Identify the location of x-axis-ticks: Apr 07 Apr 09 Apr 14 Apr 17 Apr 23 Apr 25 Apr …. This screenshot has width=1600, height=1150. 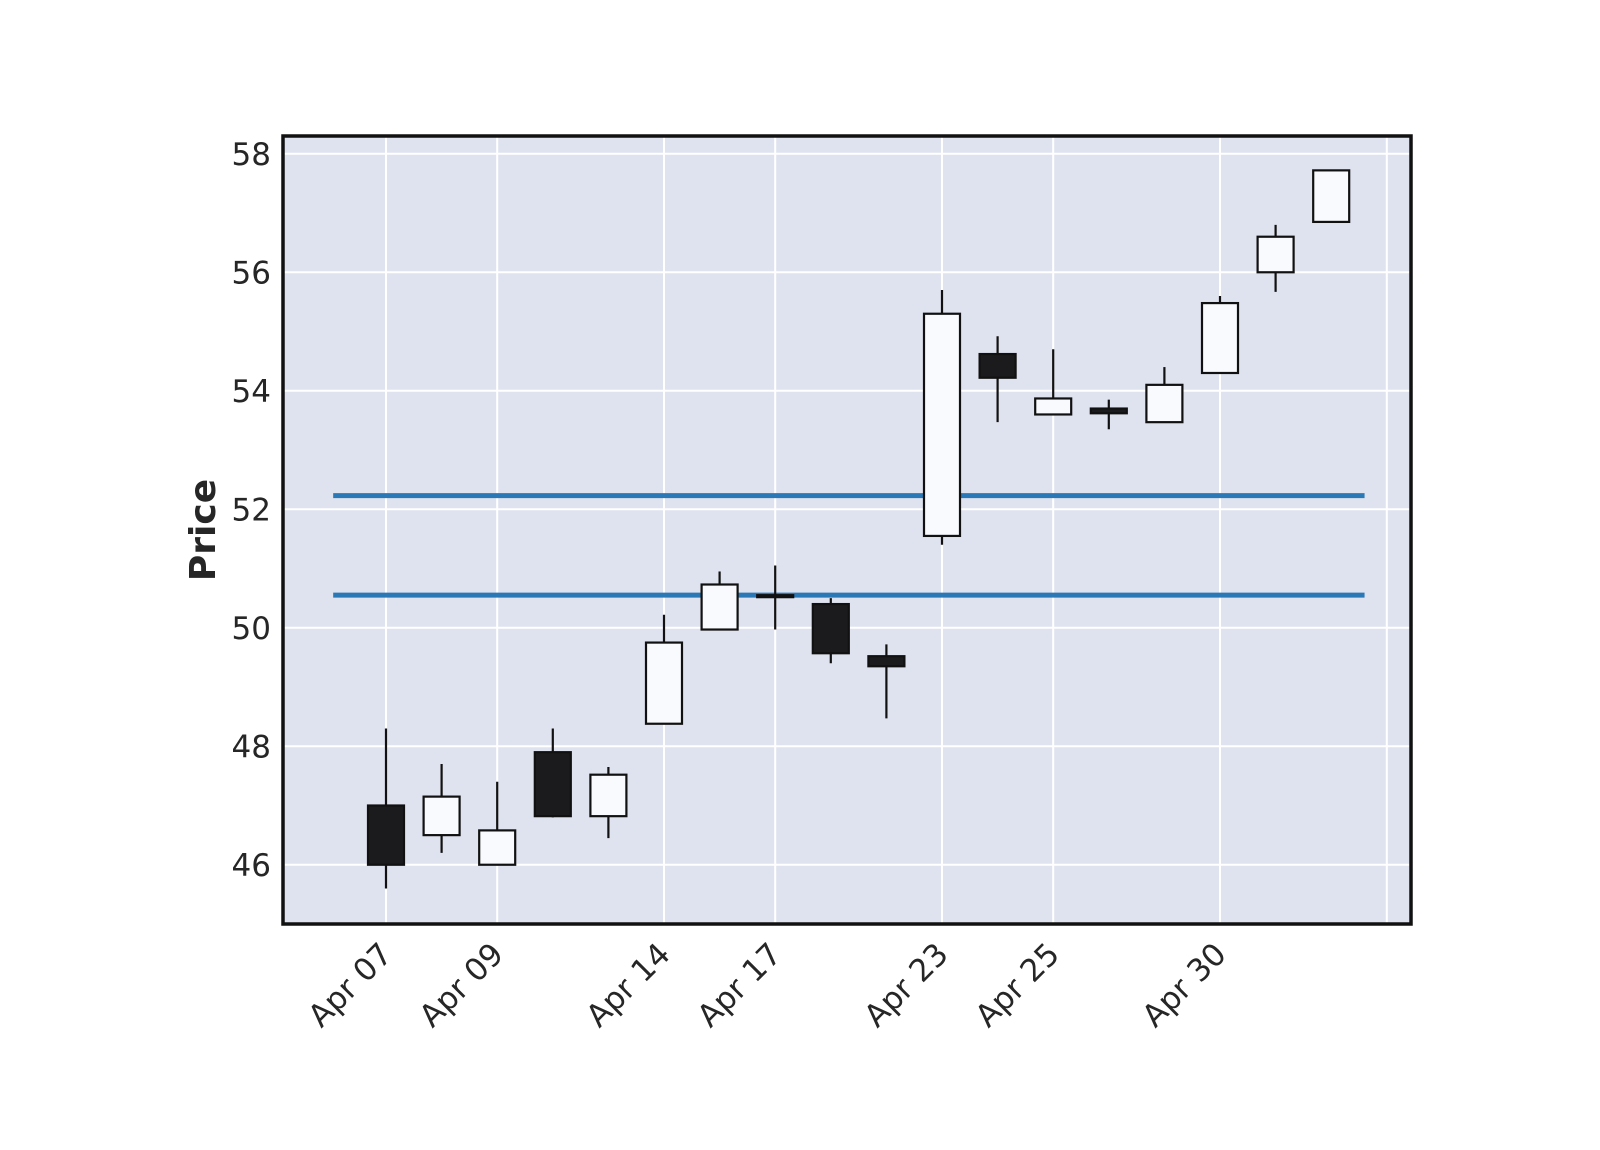
(767, 985).